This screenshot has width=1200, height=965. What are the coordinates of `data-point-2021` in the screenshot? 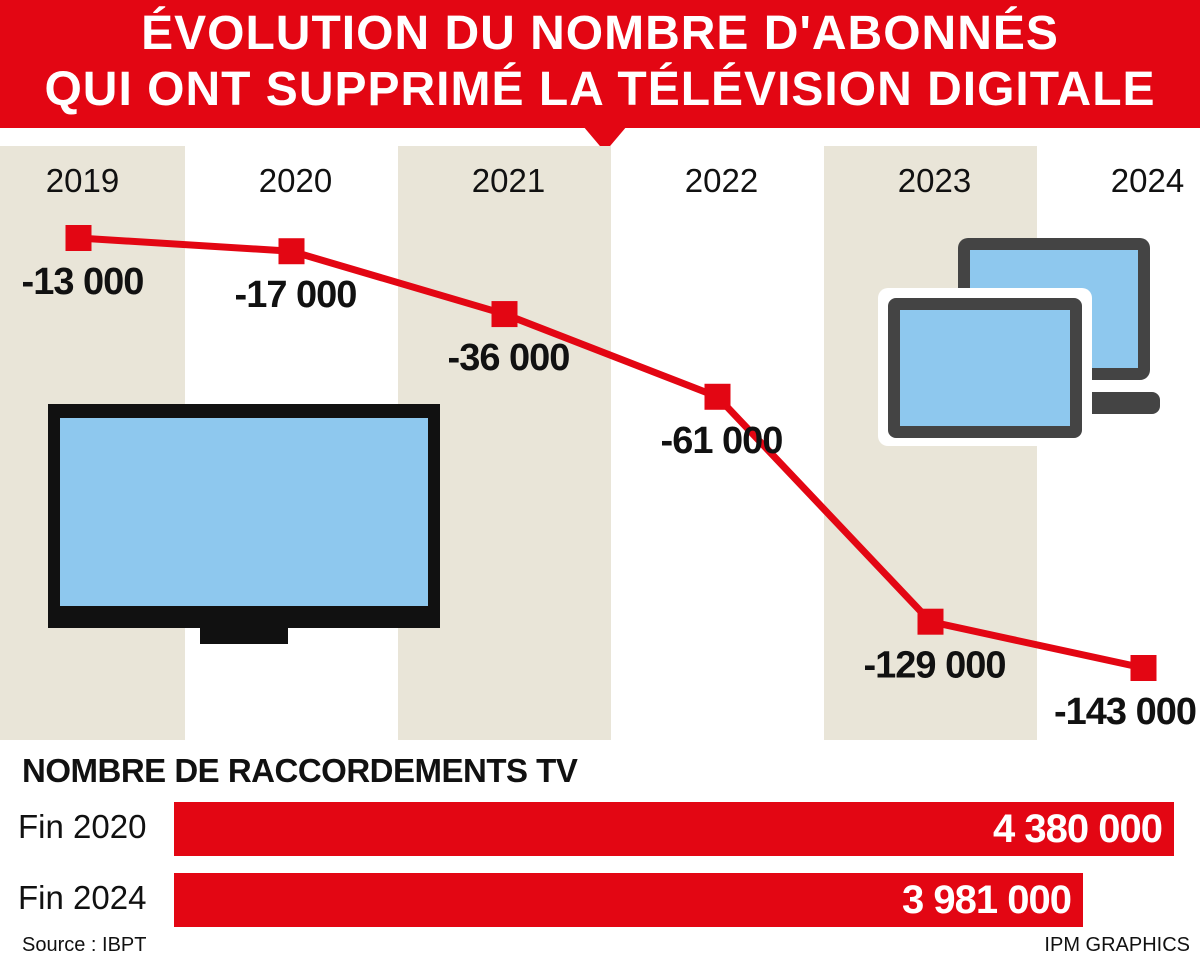 It's located at (504, 314).